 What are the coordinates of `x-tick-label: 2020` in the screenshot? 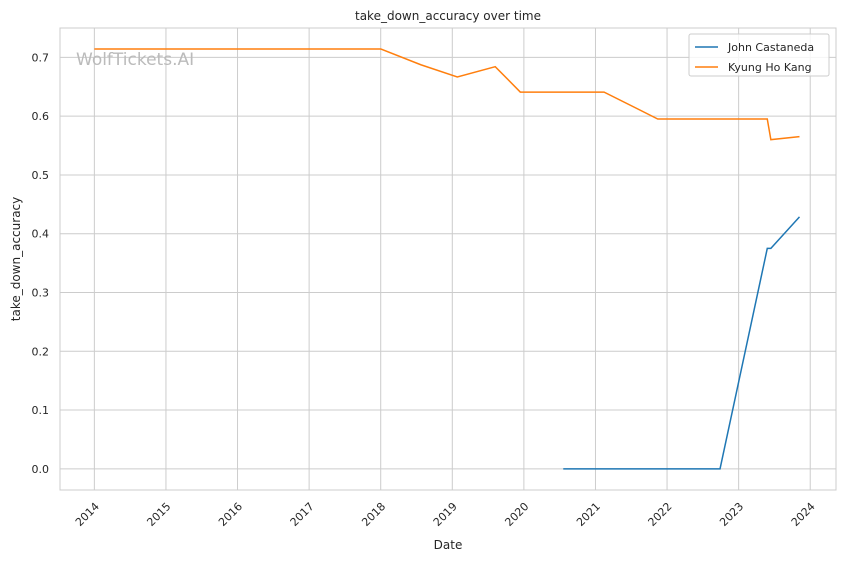 It's located at (516, 514).